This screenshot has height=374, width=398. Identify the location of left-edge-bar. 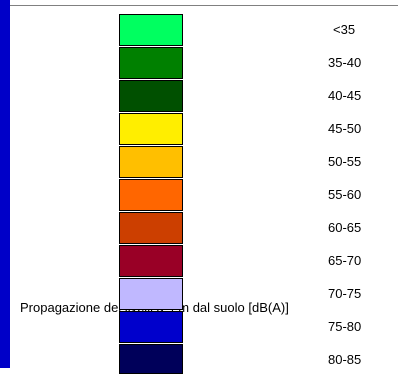
(5, 184).